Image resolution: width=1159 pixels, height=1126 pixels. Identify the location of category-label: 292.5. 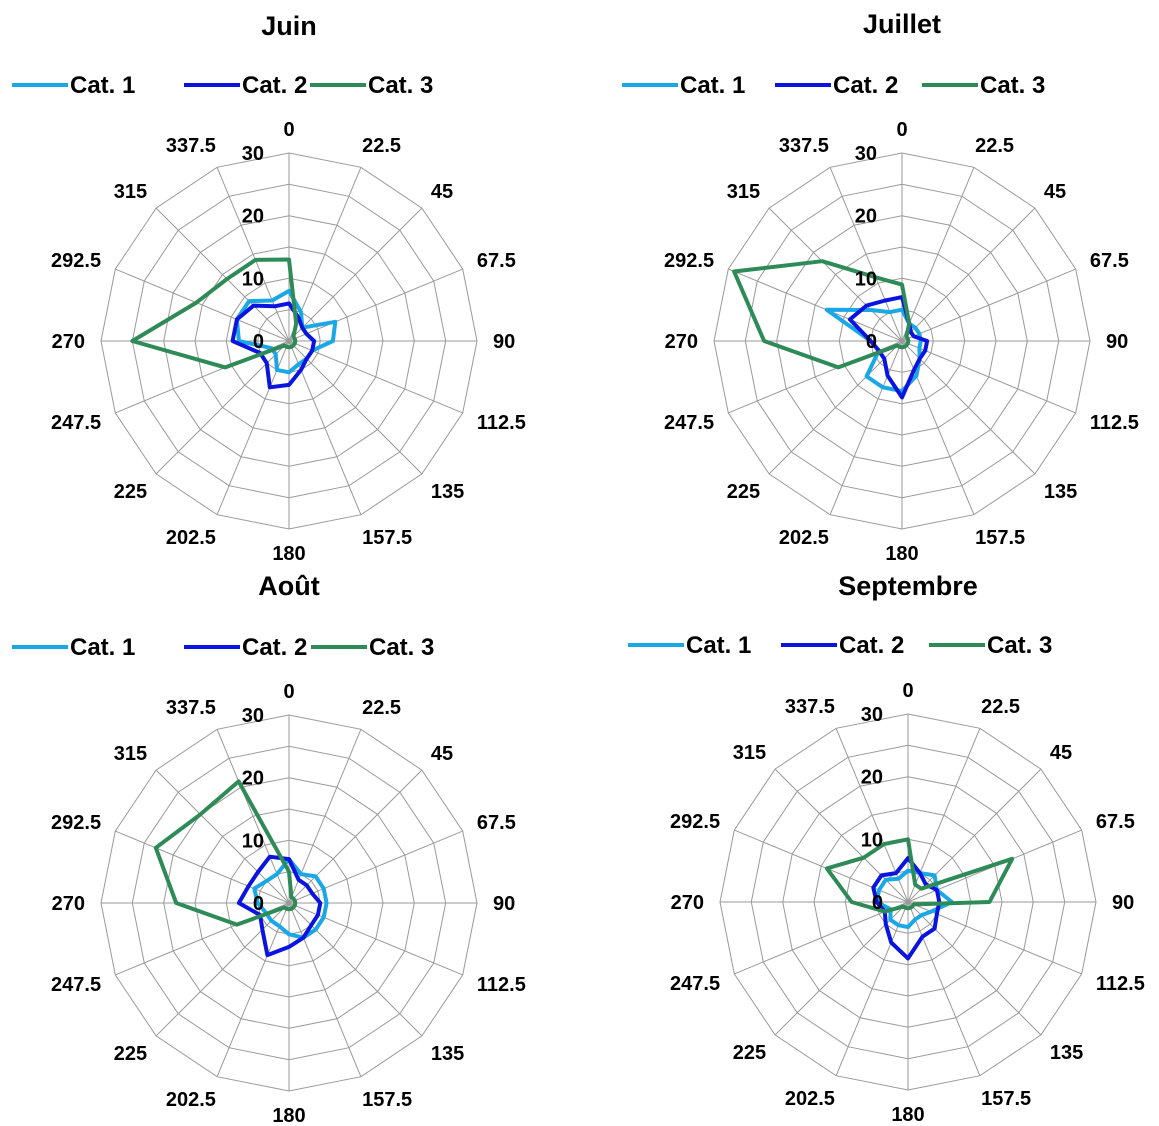
(76, 823).